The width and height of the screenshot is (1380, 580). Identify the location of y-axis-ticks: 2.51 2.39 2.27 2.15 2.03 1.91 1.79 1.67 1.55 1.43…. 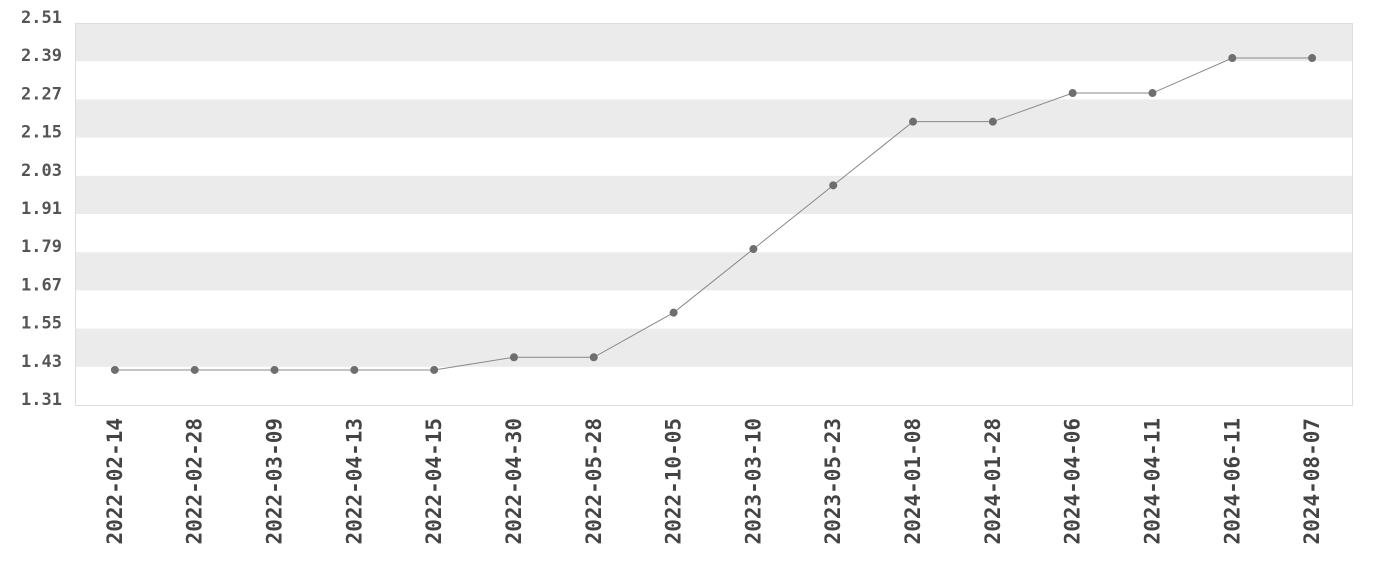
(41, 209).